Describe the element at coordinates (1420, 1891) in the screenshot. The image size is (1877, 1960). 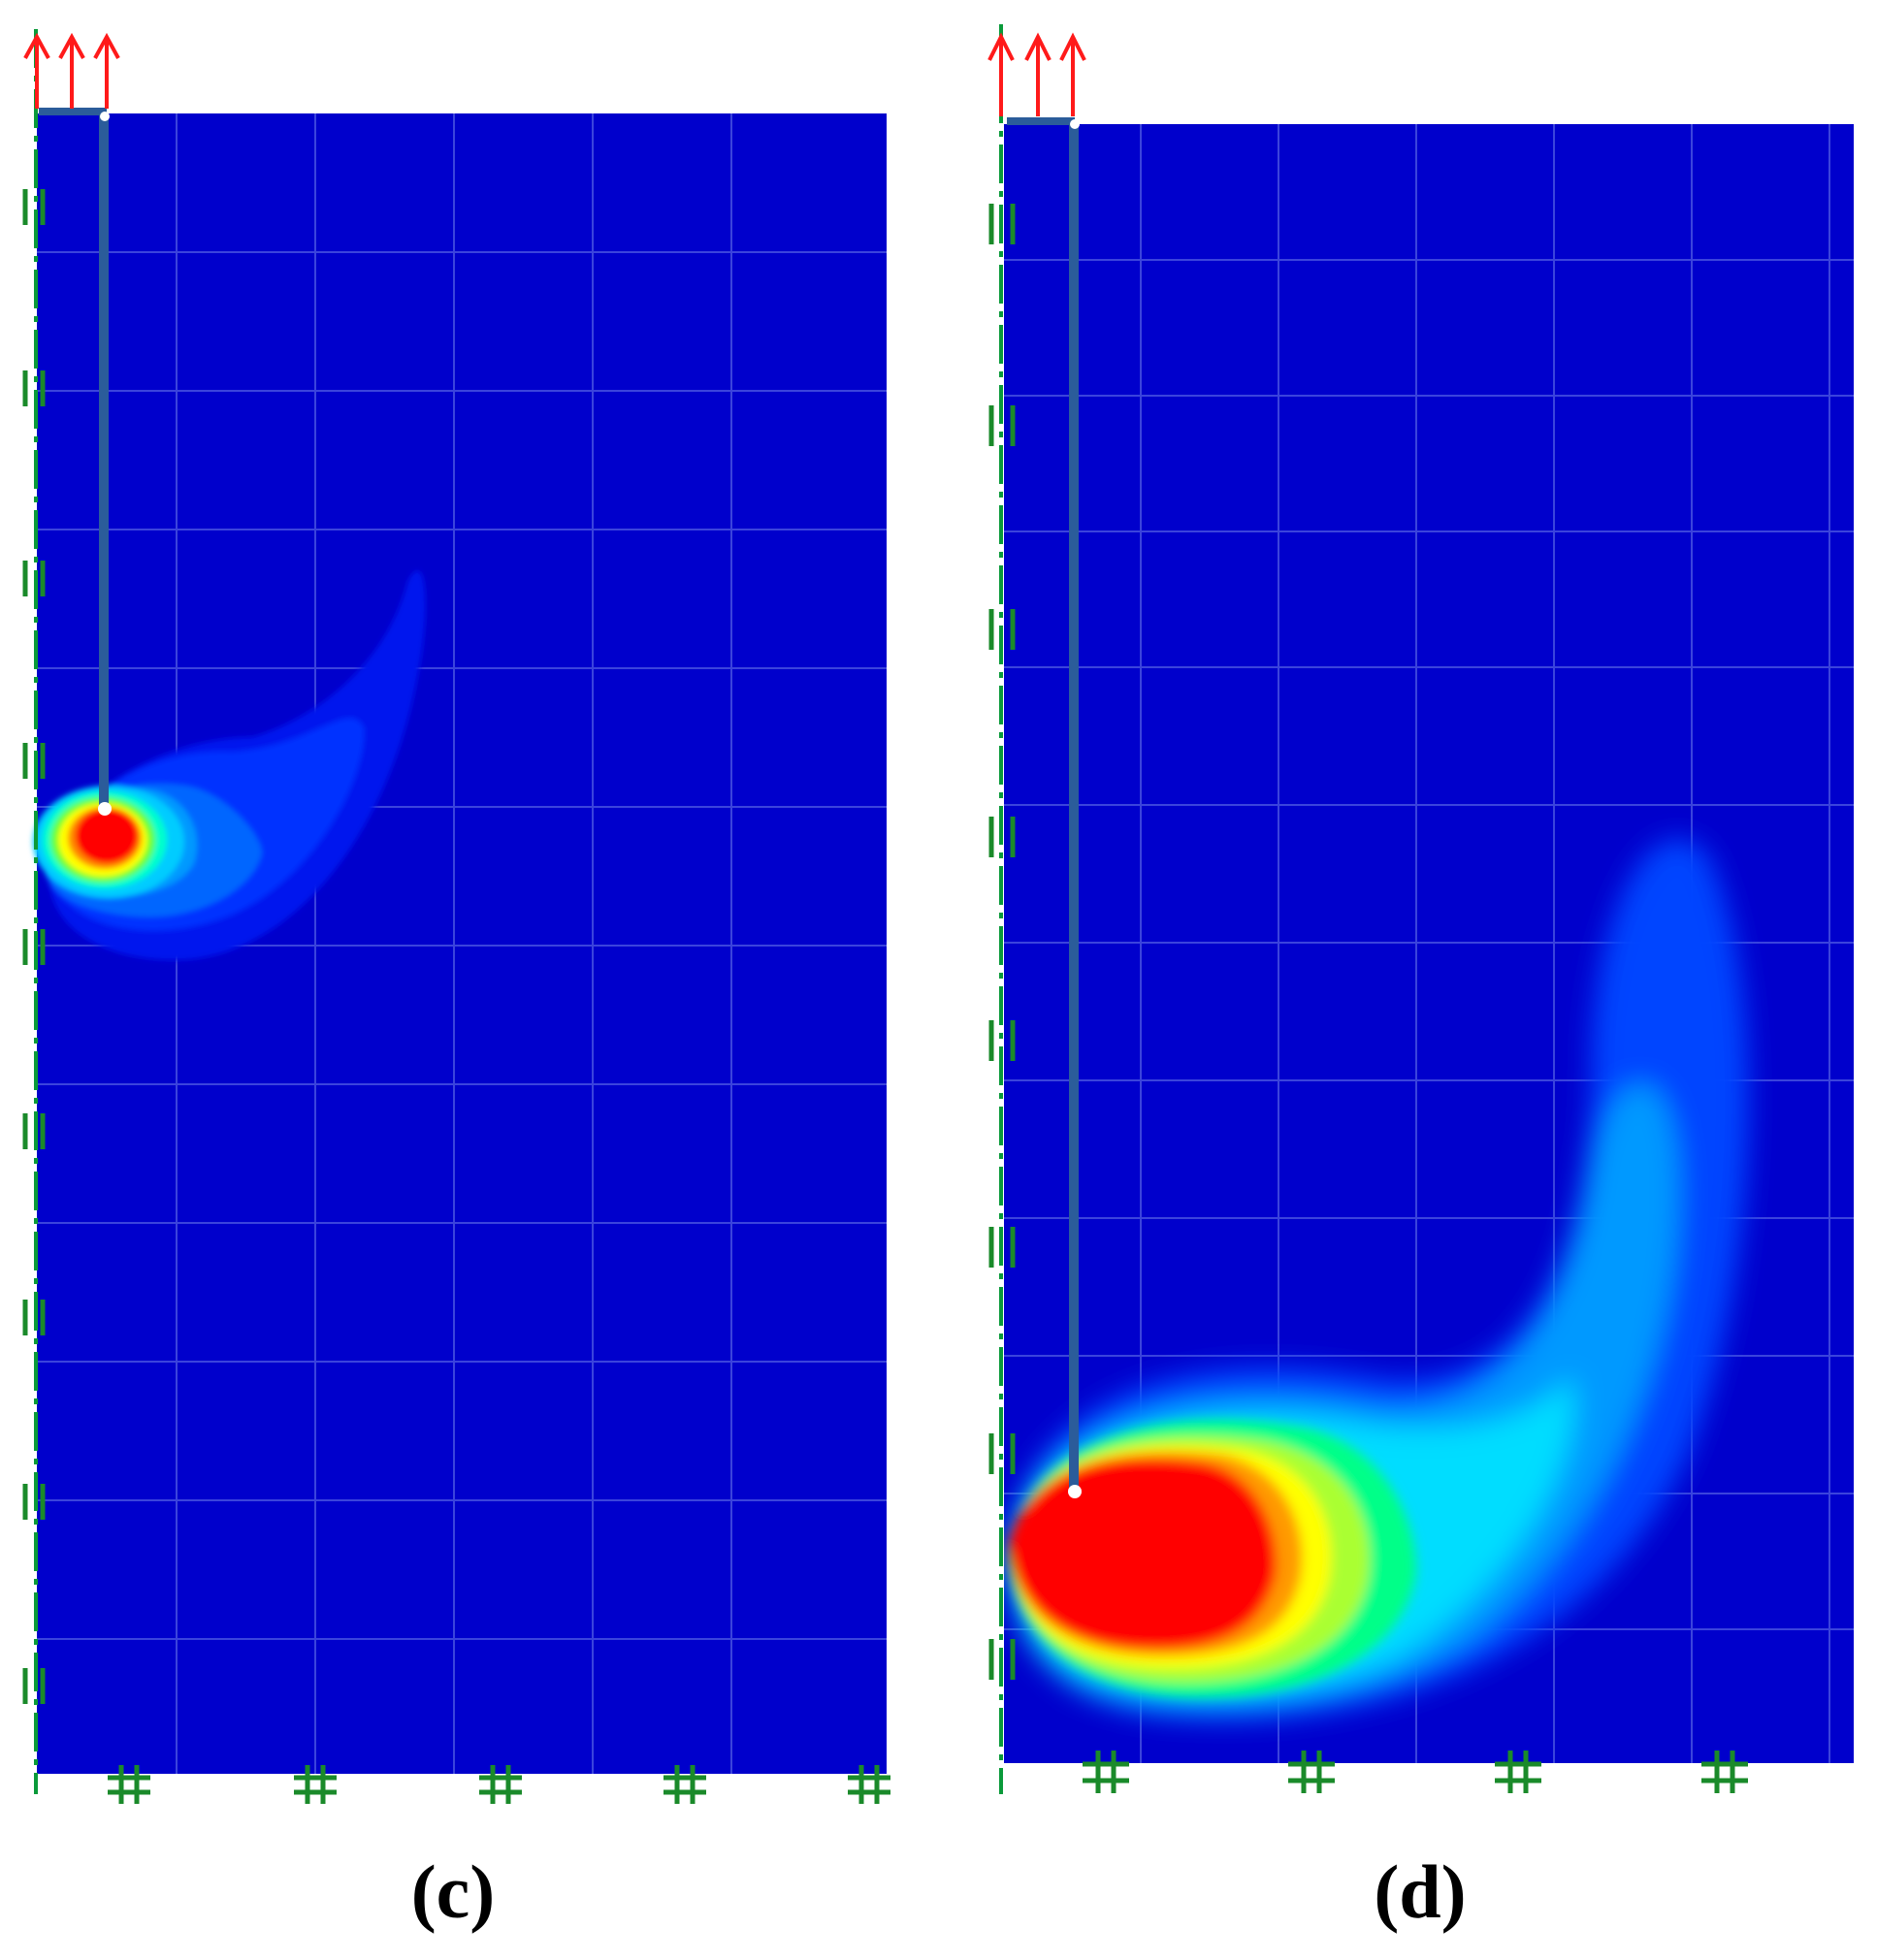
I see `panel-caption-d: (d)` at that location.